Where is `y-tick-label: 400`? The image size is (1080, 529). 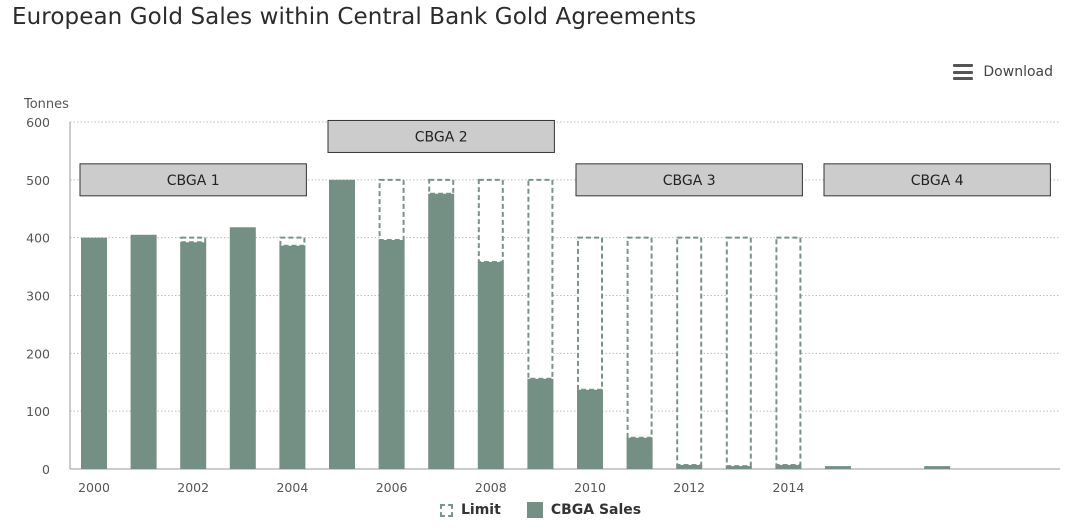 y-tick-label: 400 is located at coordinates (38, 238).